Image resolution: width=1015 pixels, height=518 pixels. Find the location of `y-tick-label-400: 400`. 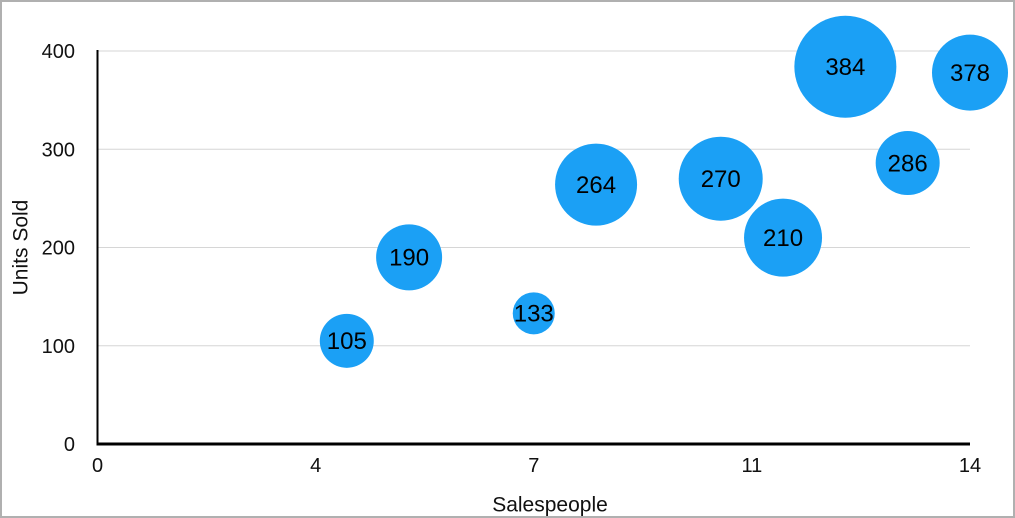

y-tick-label-400: 400 is located at coordinates (58, 52).